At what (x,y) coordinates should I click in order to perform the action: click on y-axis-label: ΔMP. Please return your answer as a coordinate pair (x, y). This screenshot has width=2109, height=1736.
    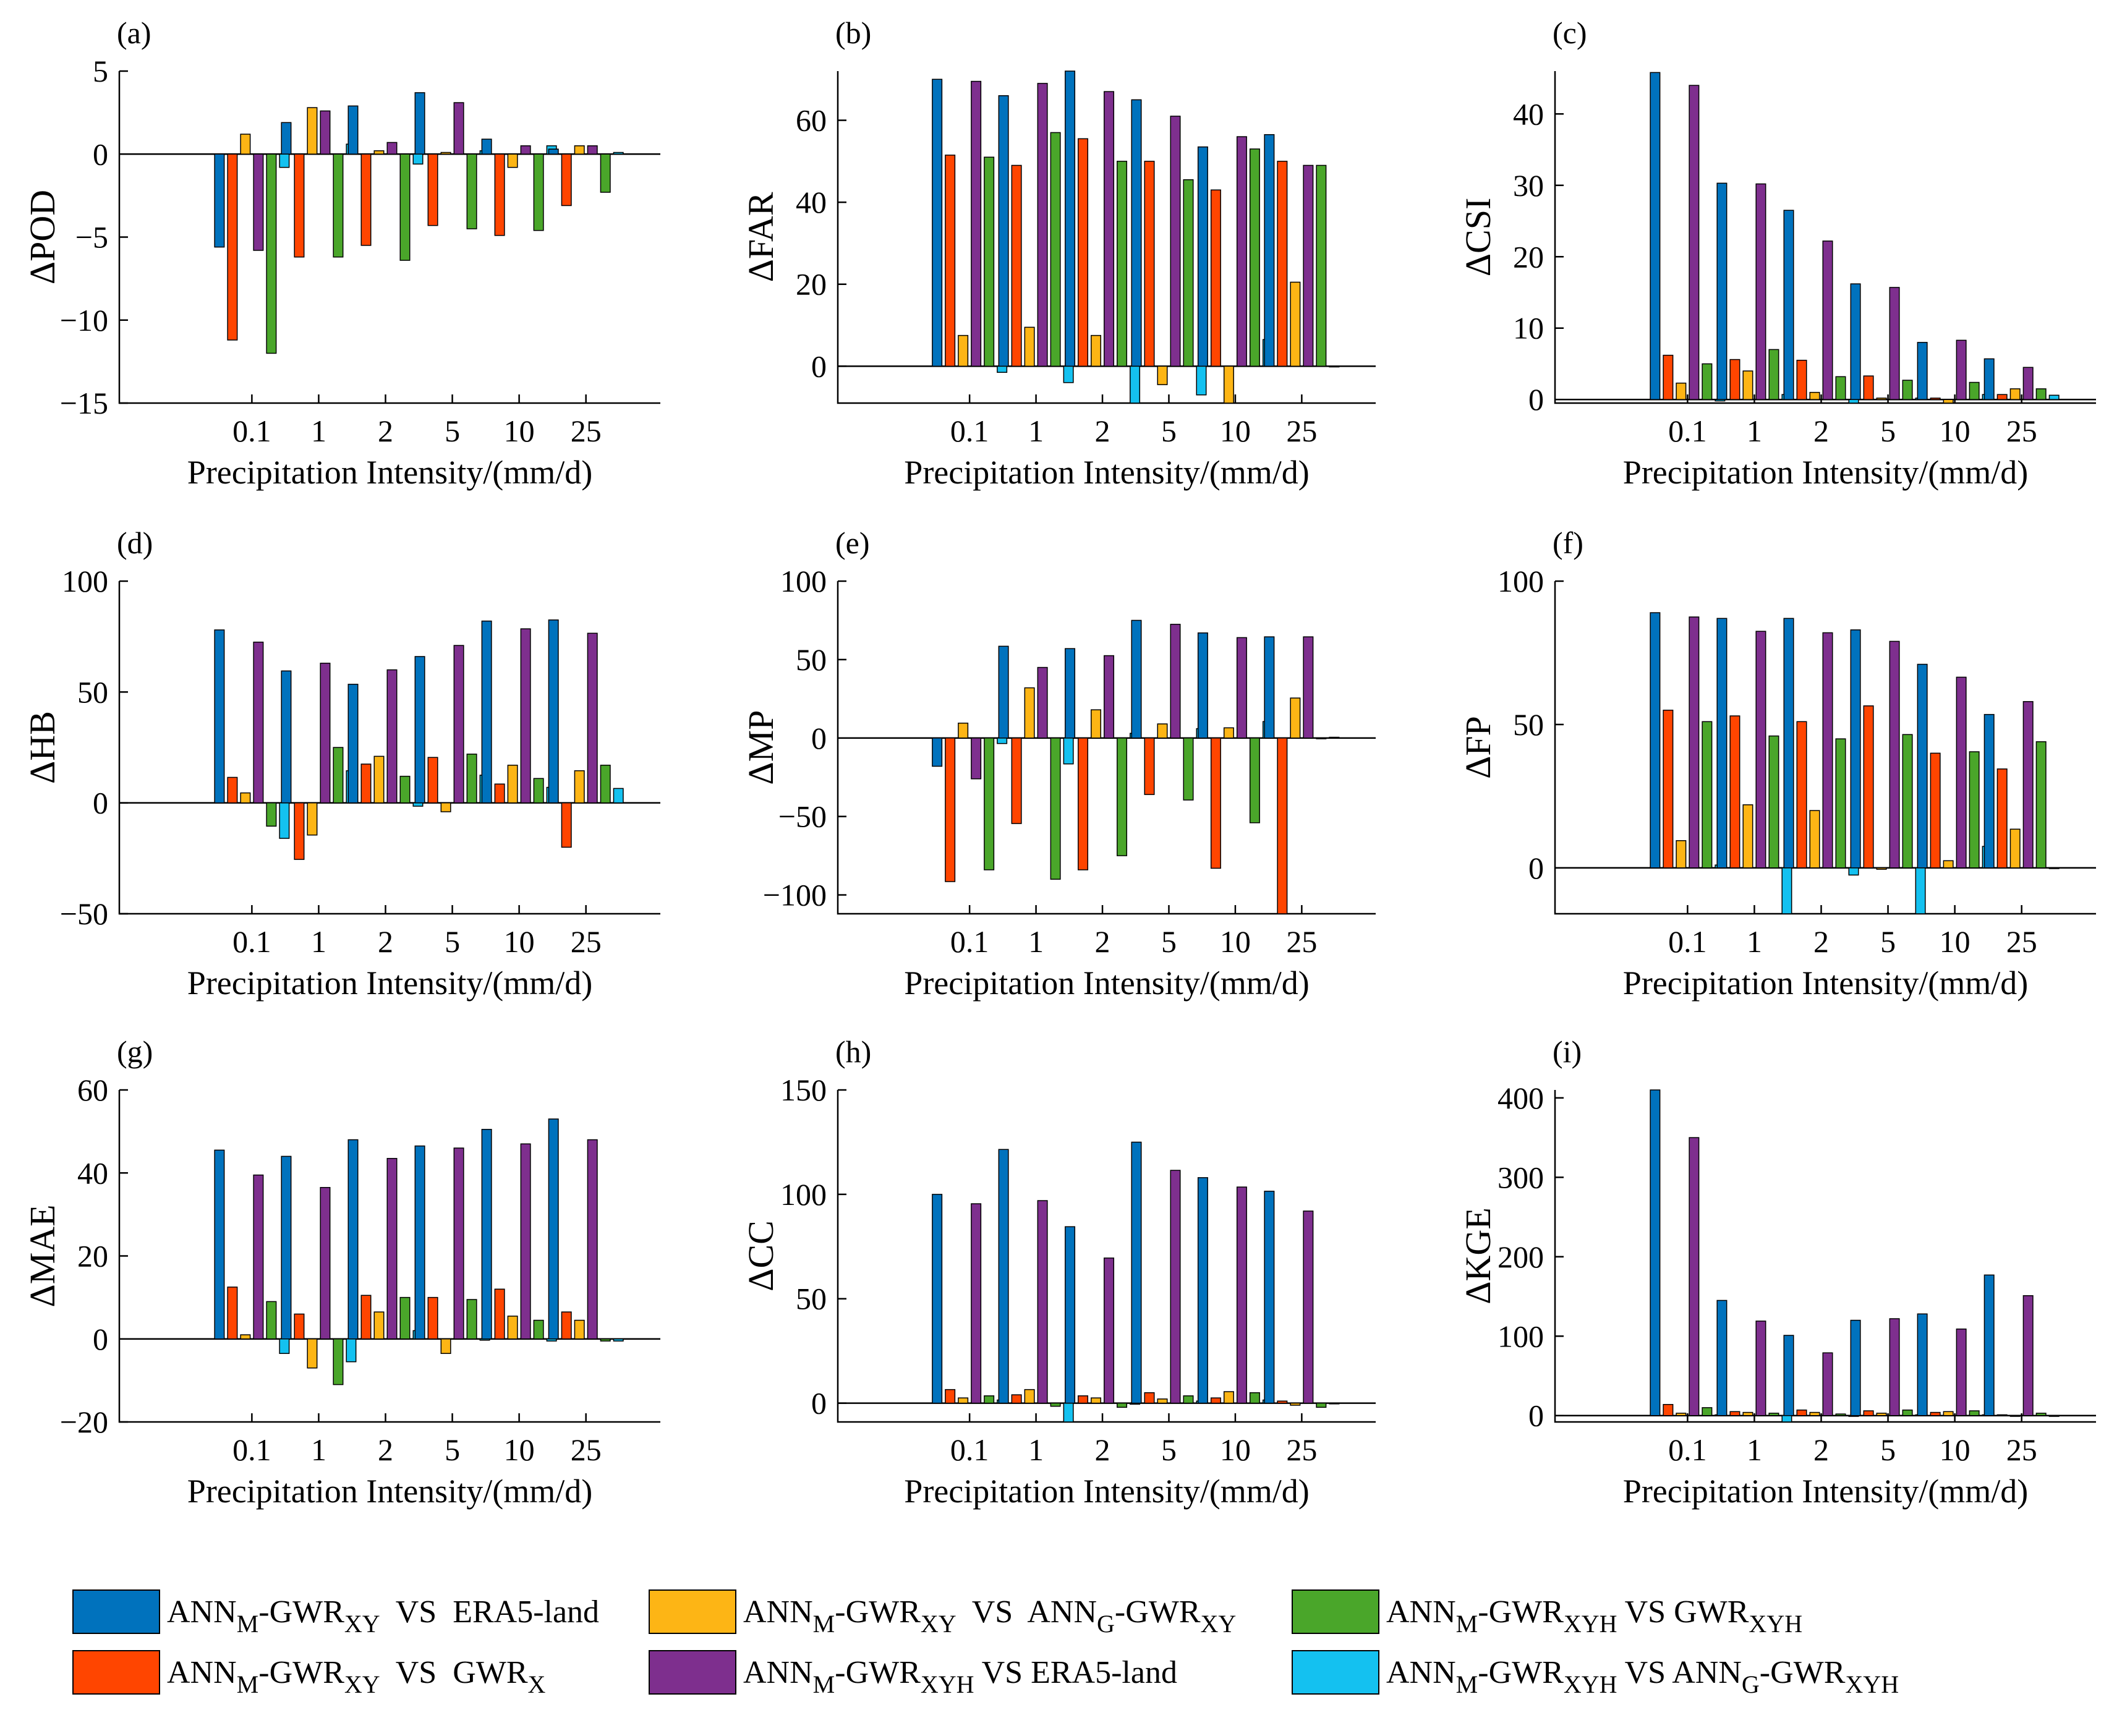
    Looking at the image, I should click on (761, 747).